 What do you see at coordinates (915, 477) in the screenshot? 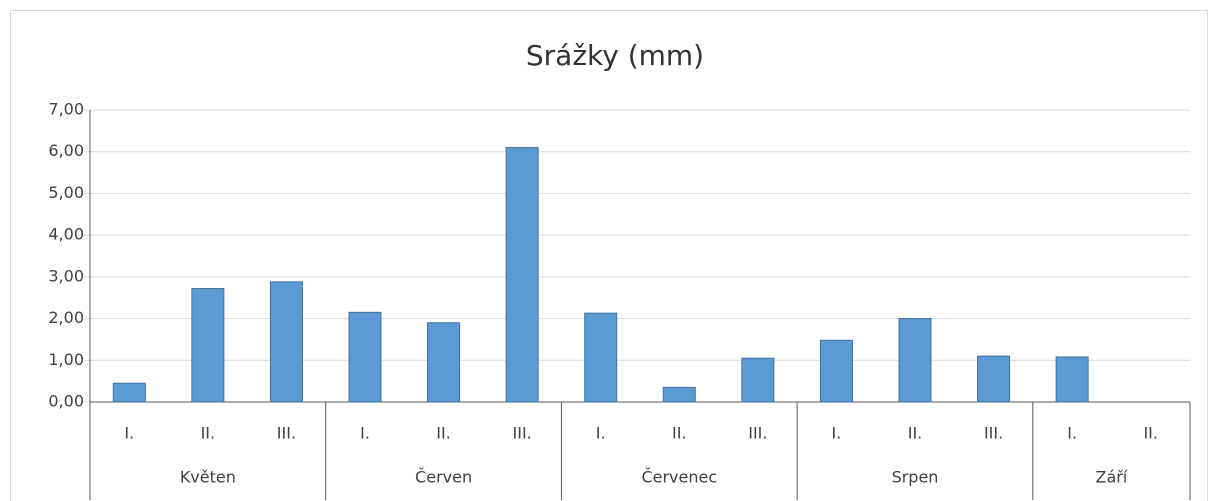
I see `group-label: Srpen` at bounding box center [915, 477].